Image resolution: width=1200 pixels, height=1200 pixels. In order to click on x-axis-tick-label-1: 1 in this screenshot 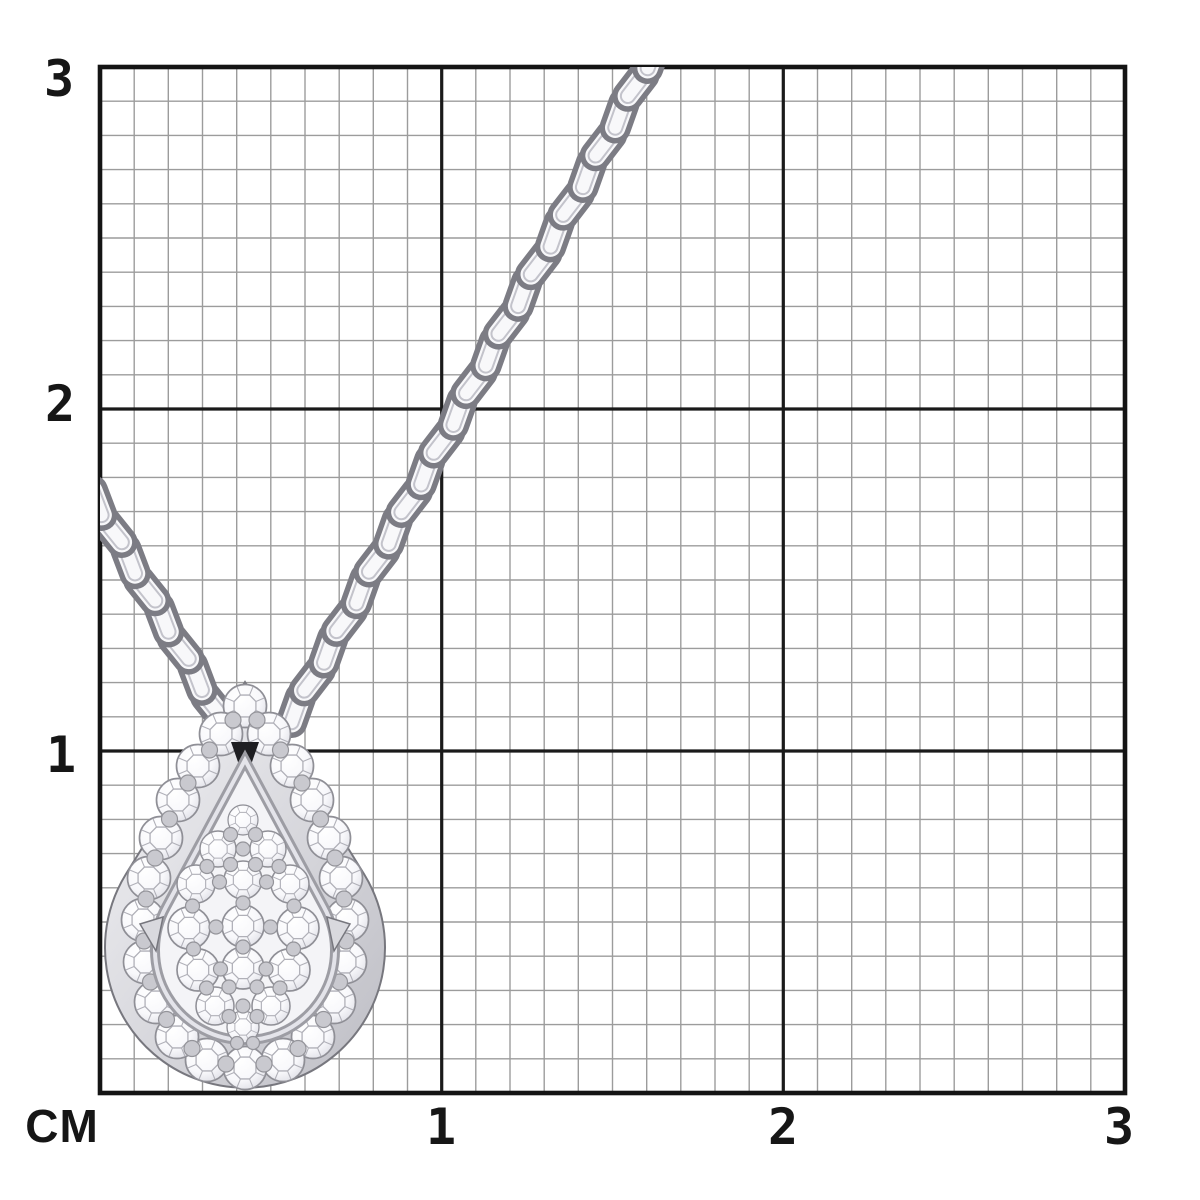, I will do `click(441, 1127)`.